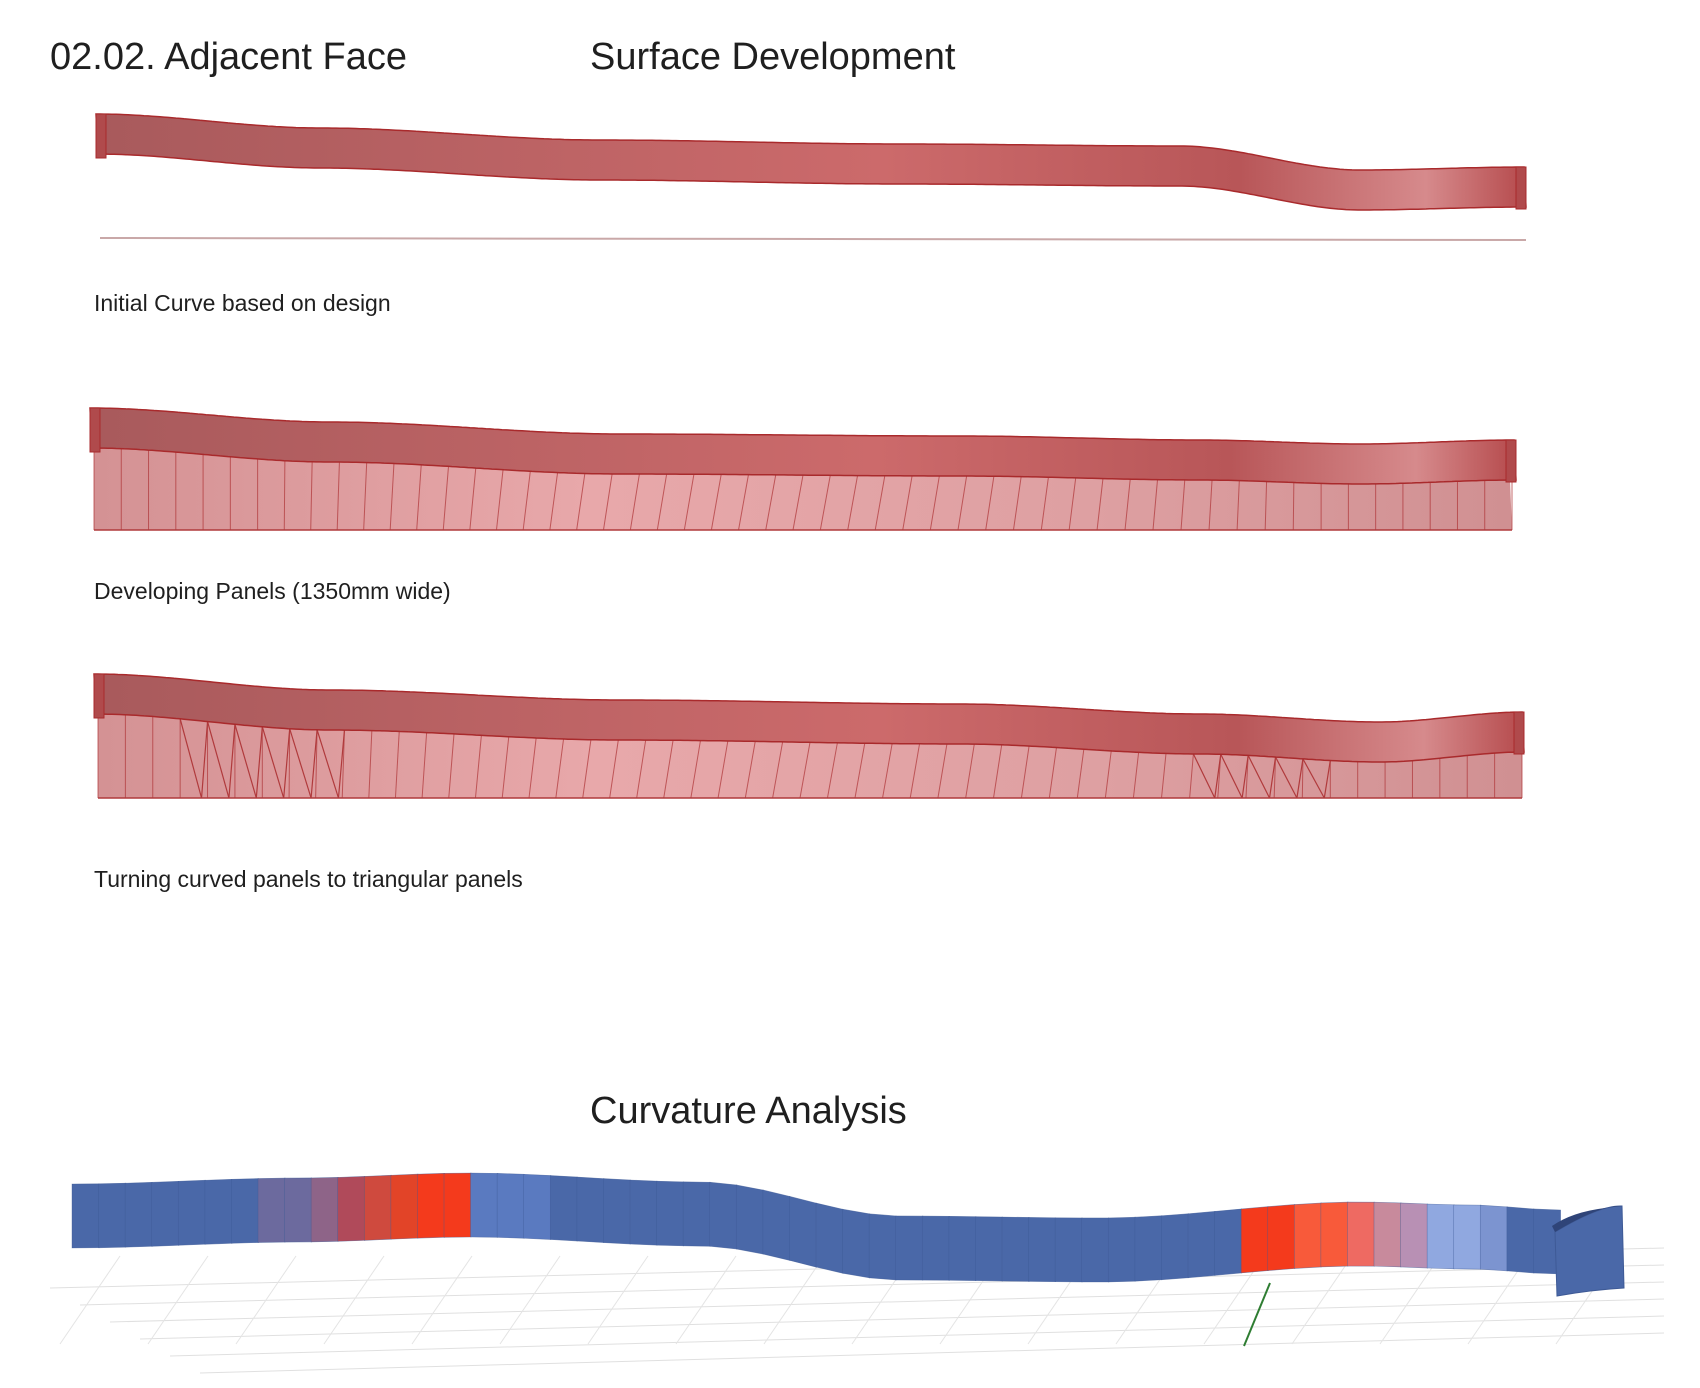 This screenshot has width=1700, height=1388. Describe the element at coordinates (1587, 1218) in the screenshot. I see `curvature-end-top` at that location.